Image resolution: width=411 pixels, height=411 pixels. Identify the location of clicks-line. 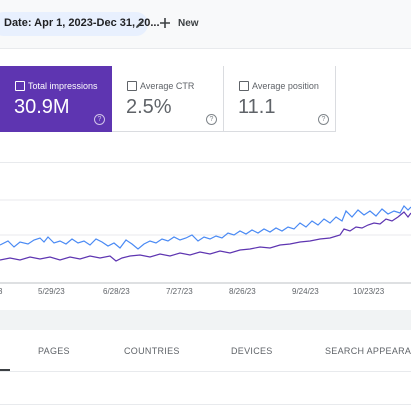
(205, 227).